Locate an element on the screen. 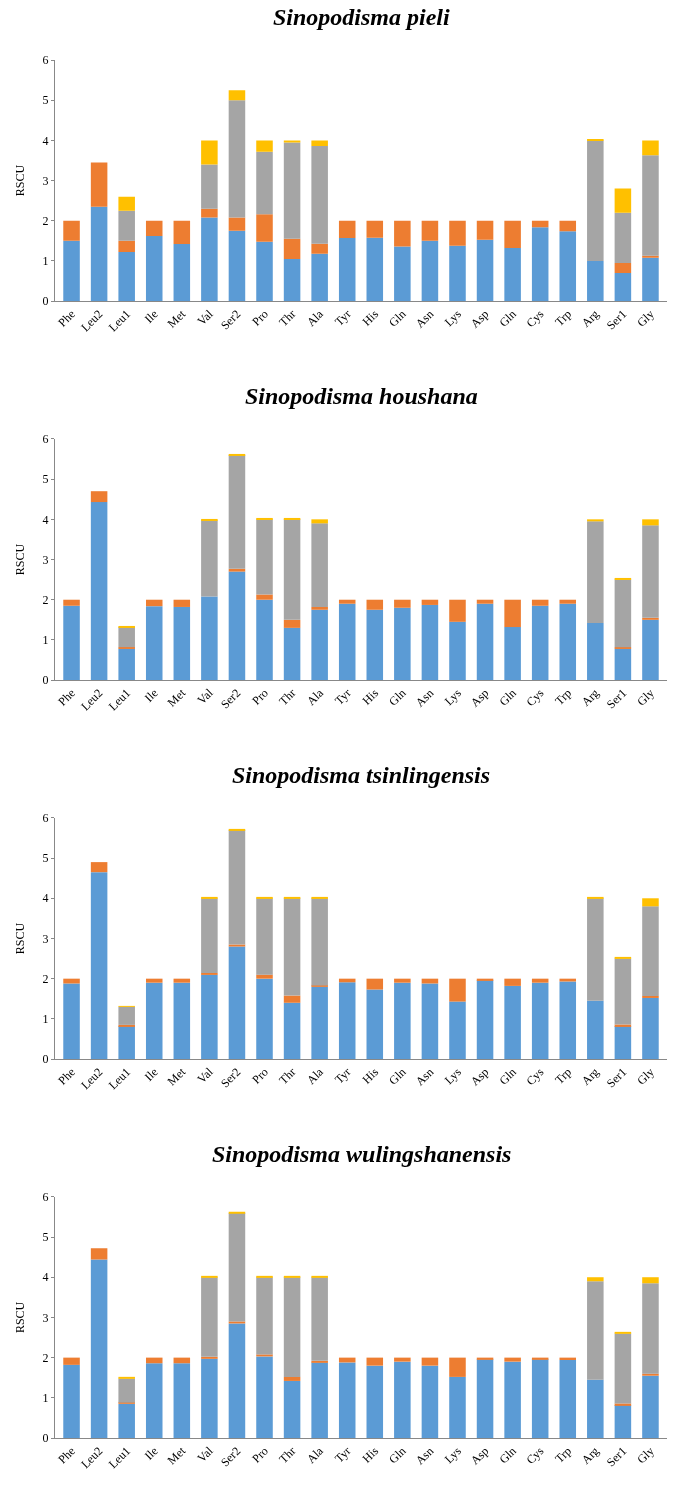 This screenshot has width=682, height=1498. chart-title: Sinopodisma houshana is located at coordinates (361, 396).